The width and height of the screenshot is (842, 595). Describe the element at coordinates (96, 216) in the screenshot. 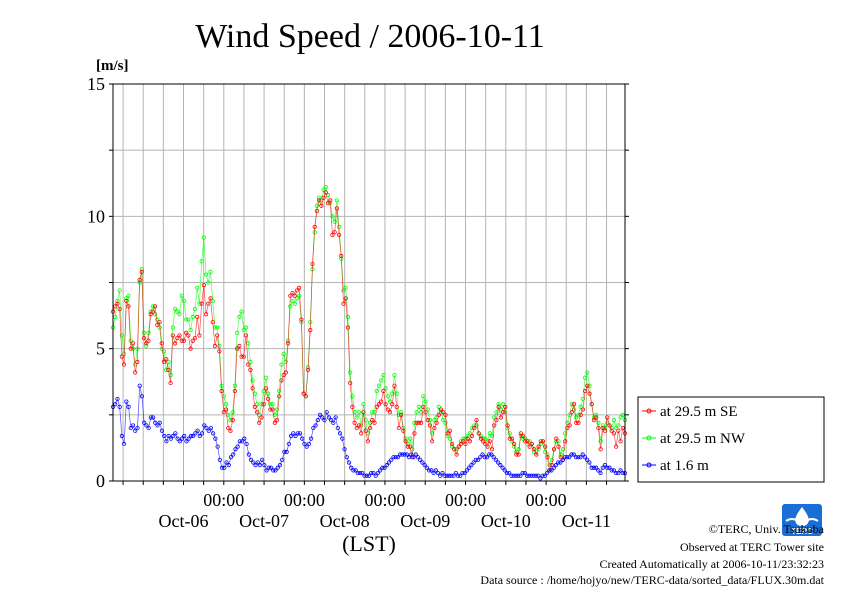

I see `y-tick-label: 10` at that location.